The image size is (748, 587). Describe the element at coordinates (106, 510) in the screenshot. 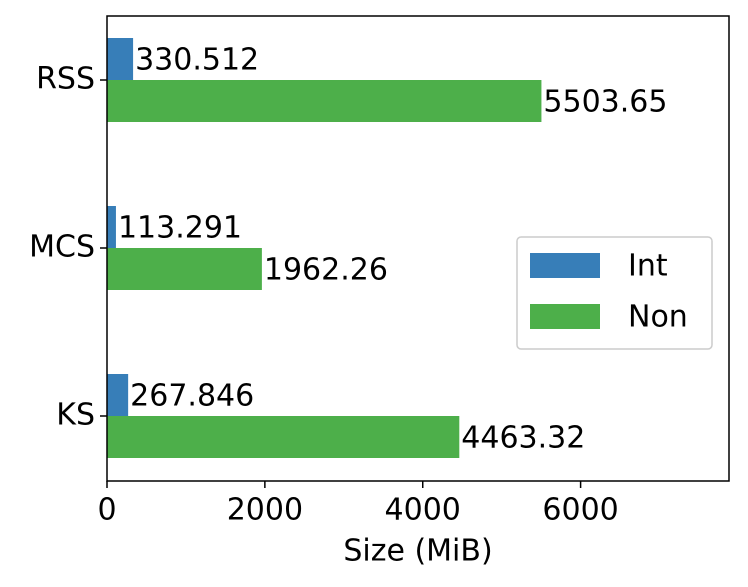

I see `x-tick-label: 0` at that location.